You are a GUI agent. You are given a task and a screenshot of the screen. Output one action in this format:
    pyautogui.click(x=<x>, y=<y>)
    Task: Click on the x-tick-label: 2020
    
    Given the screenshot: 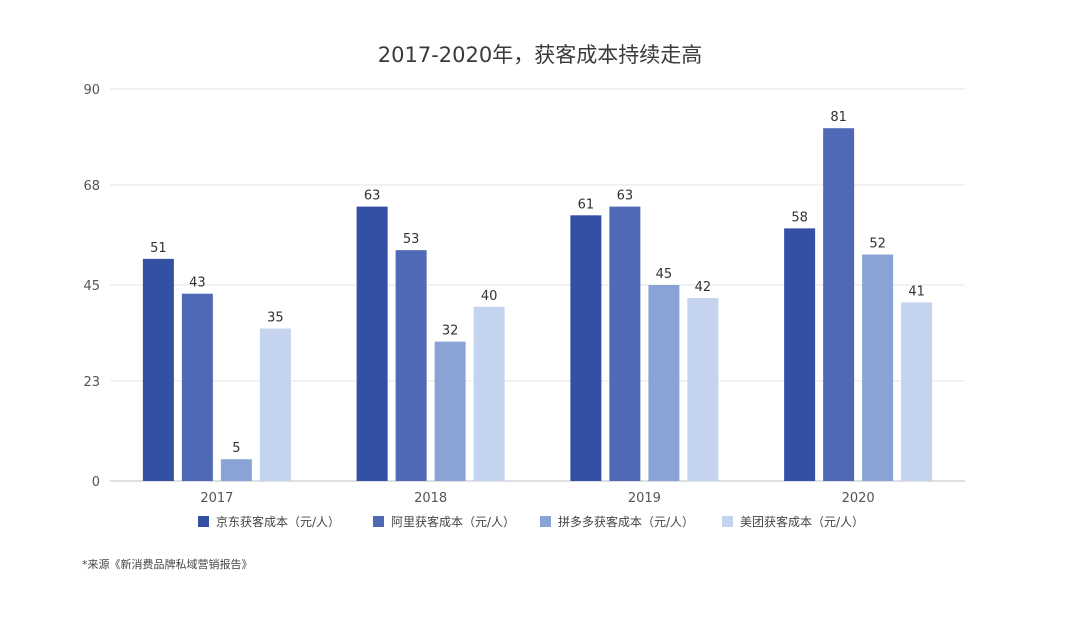 What is the action you would take?
    pyautogui.click(x=858, y=498)
    